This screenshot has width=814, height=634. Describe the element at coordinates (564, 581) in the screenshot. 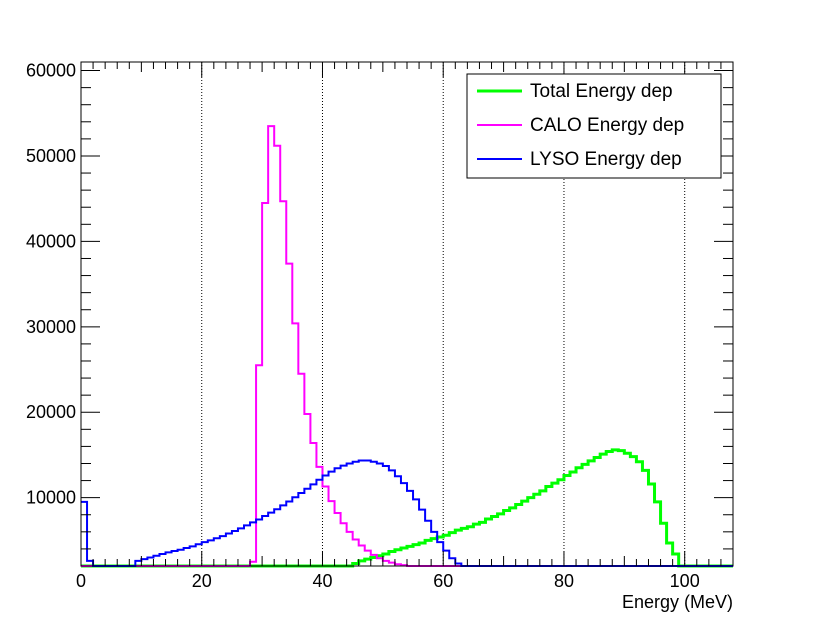

I see `x-tick-label: 80` at that location.